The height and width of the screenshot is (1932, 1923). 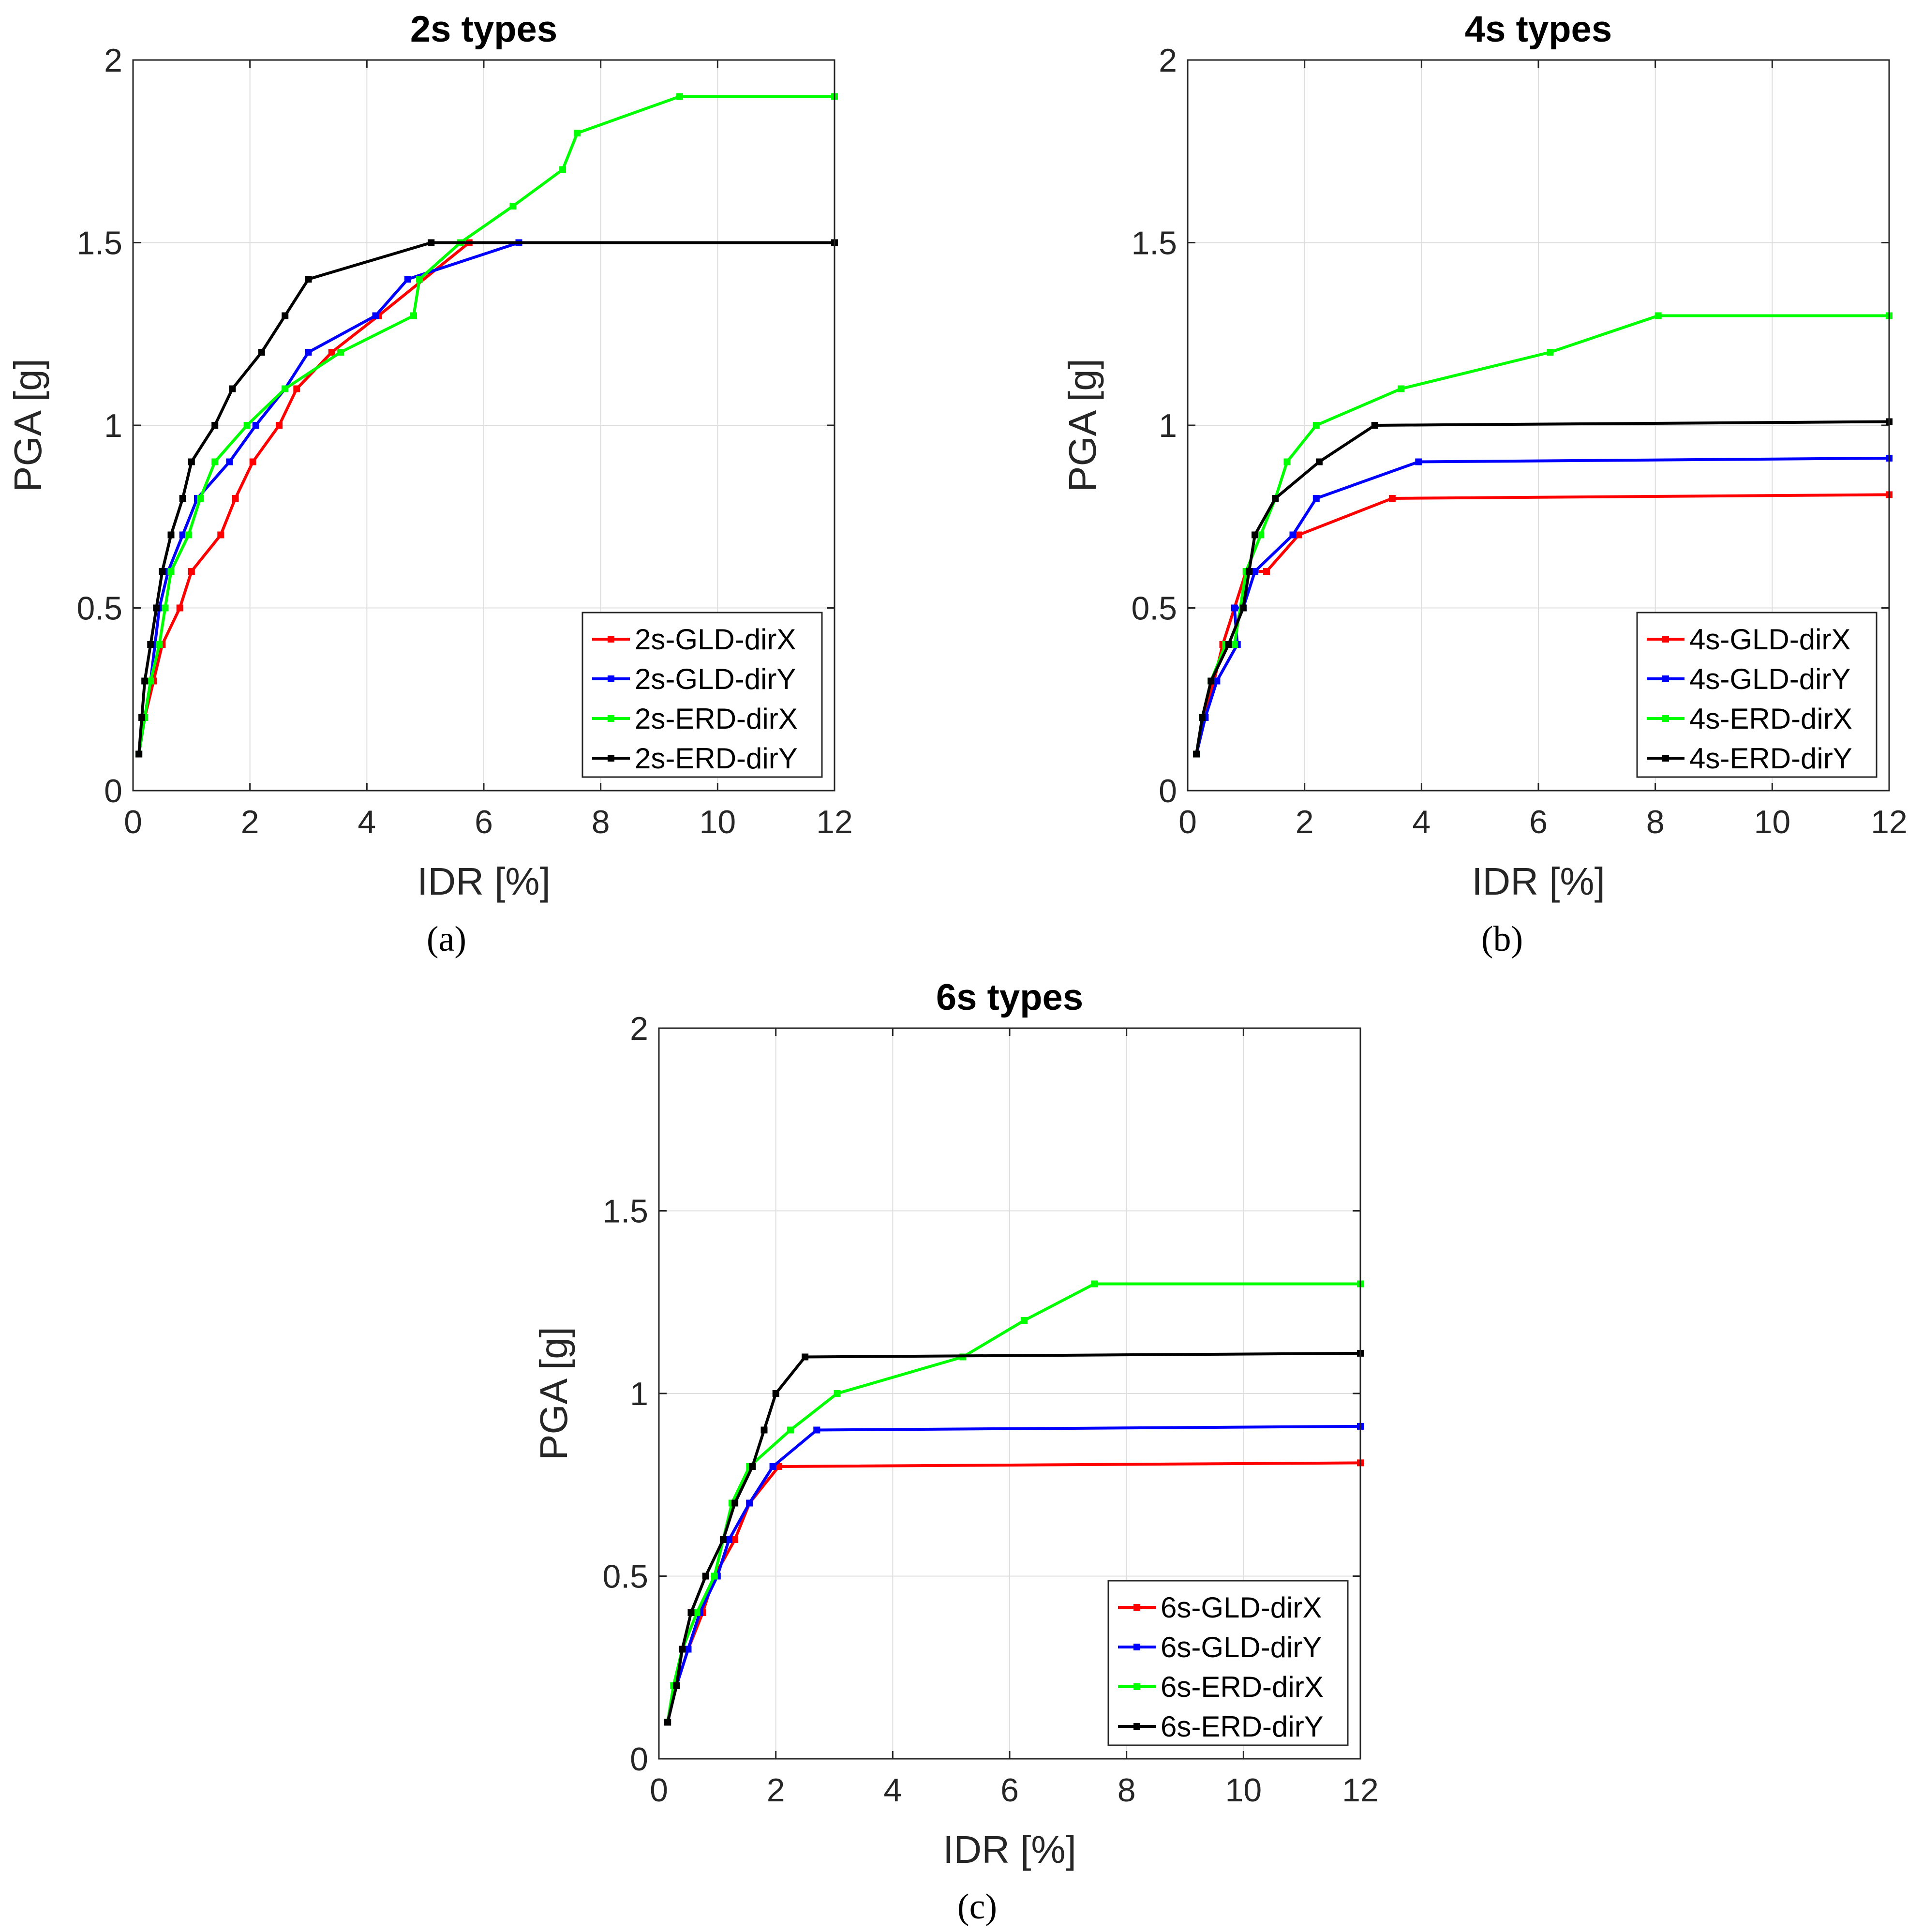 What do you see at coordinates (1242, 1687) in the screenshot?
I see `legend-entry: 6s-ERD-dirX` at bounding box center [1242, 1687].